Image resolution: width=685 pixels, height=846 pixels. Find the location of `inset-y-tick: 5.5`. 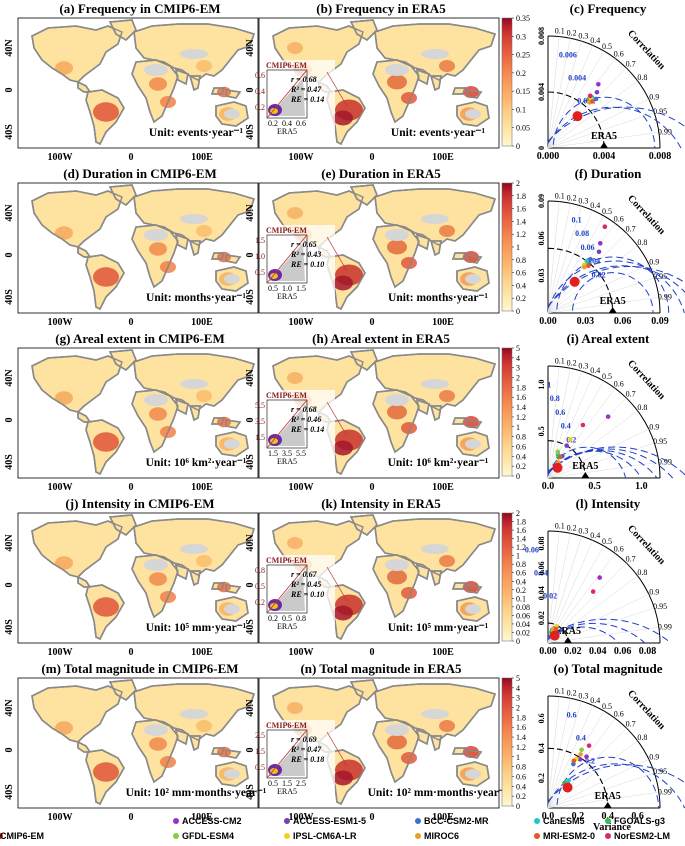

inset-y-tick: 5.5 is located at coordinates (260, 405).